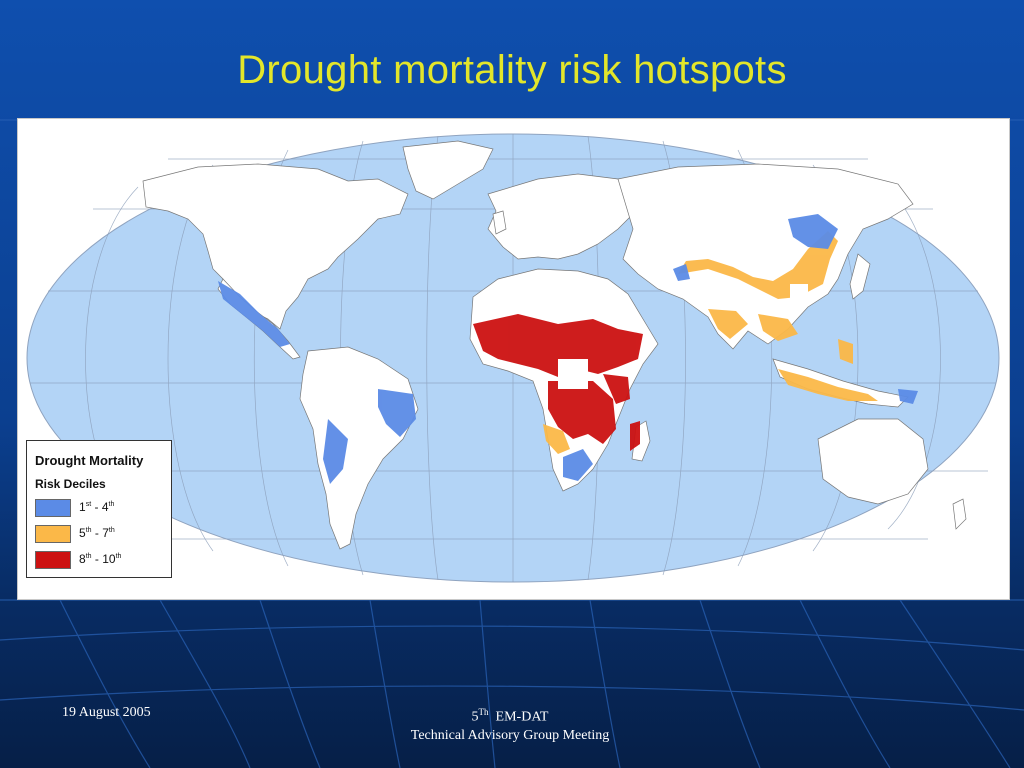 The width and height of the screenshot is (1024, 768). Describe the element at coordinates (70, 484) in the screenshot. I see `legend-subtitle: Risk Deciles` at that location.